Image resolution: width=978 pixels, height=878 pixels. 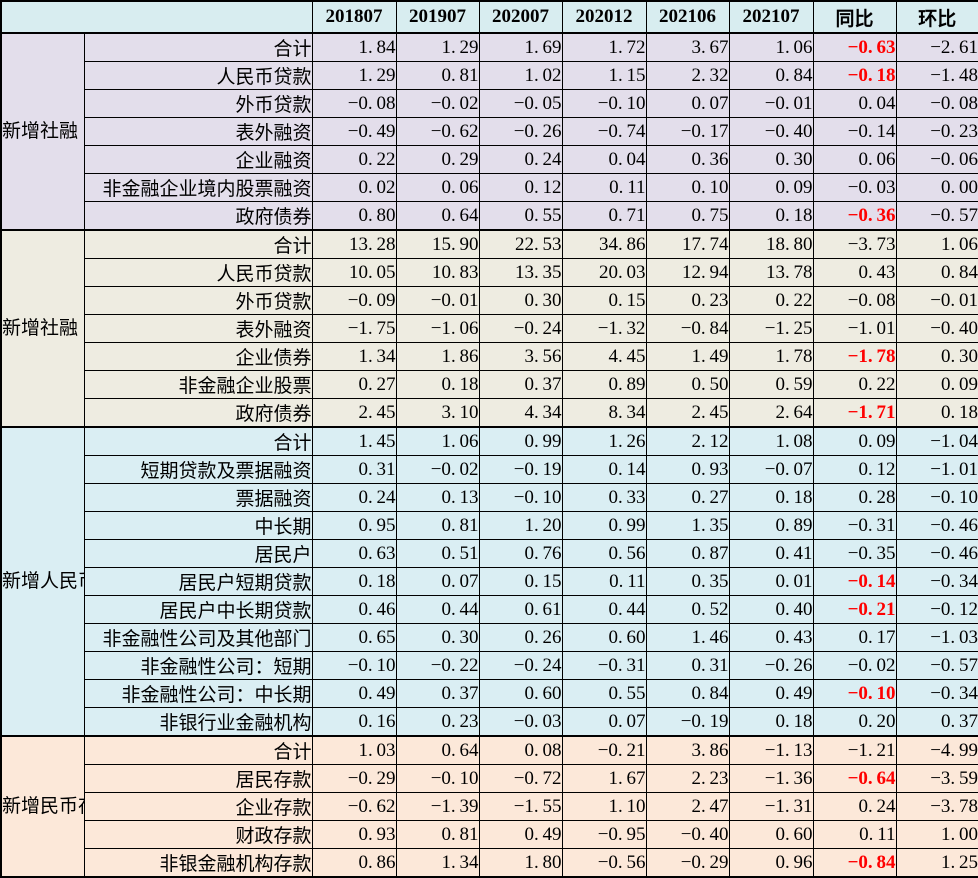 I want to click on data-cell: 1. 15, so click(x=604, y=75).